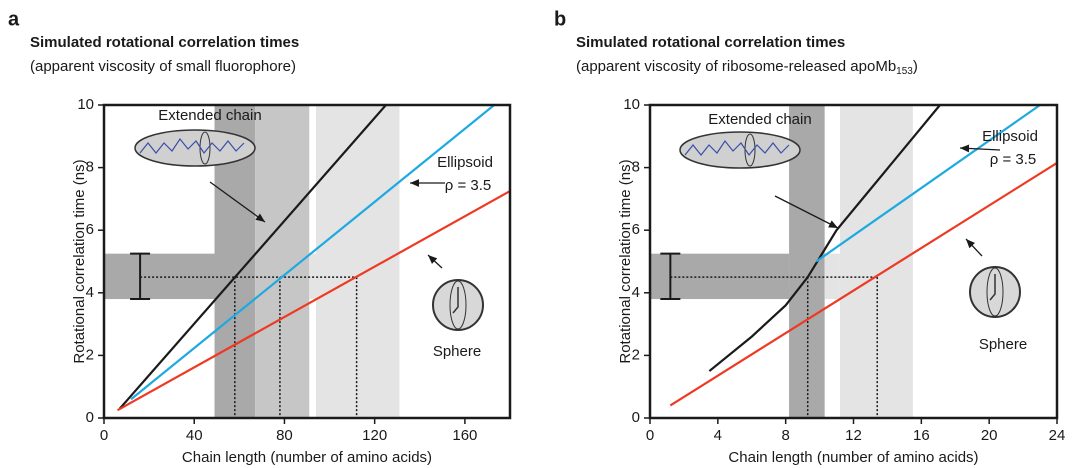 The height and width of the screenshot is (468, 1074). Describe the element at coordinates (904, 71) in the screenshot. I see `subtitle-part: 153` at that location.